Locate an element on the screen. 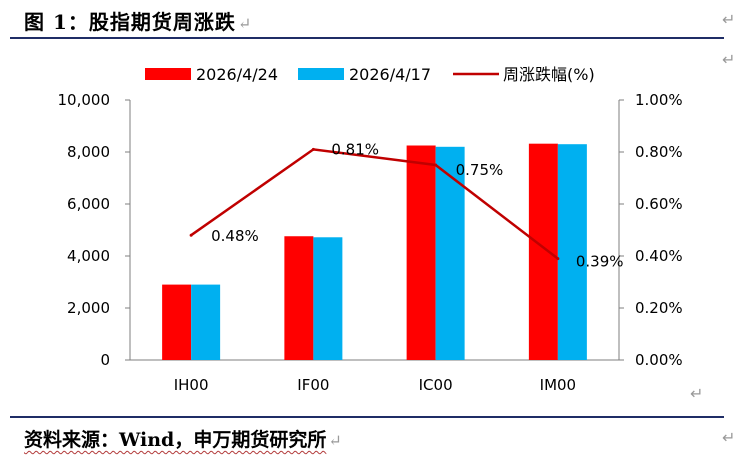  data-label: 0.81% is located at coordinates (355, 149).